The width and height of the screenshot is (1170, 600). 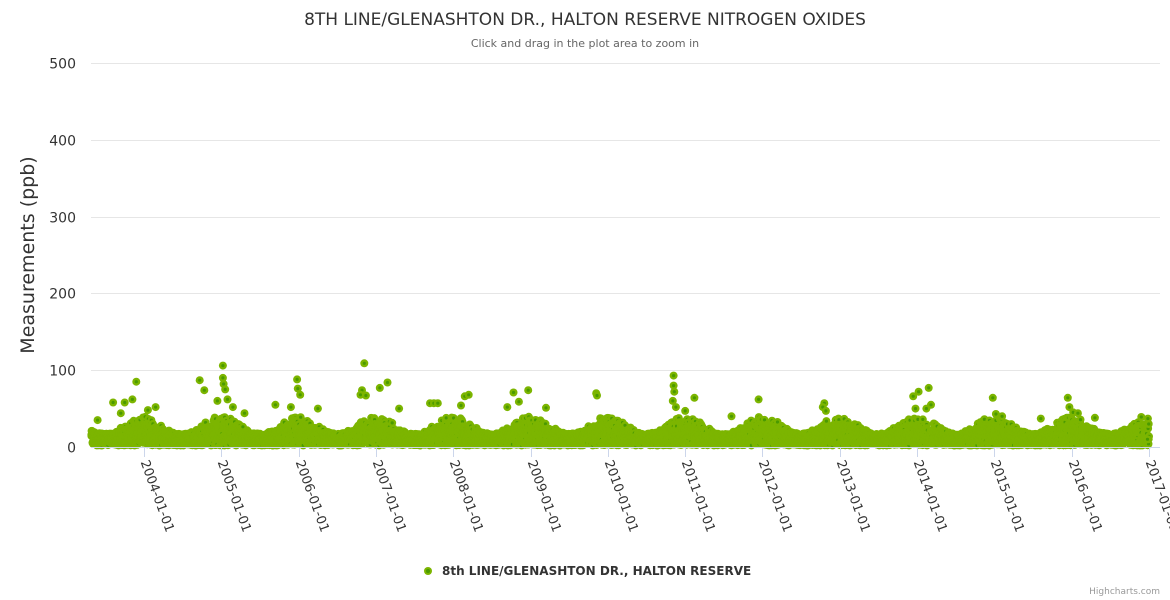 I want to click on y-tick-label: 300, so click(x=62, y=219).